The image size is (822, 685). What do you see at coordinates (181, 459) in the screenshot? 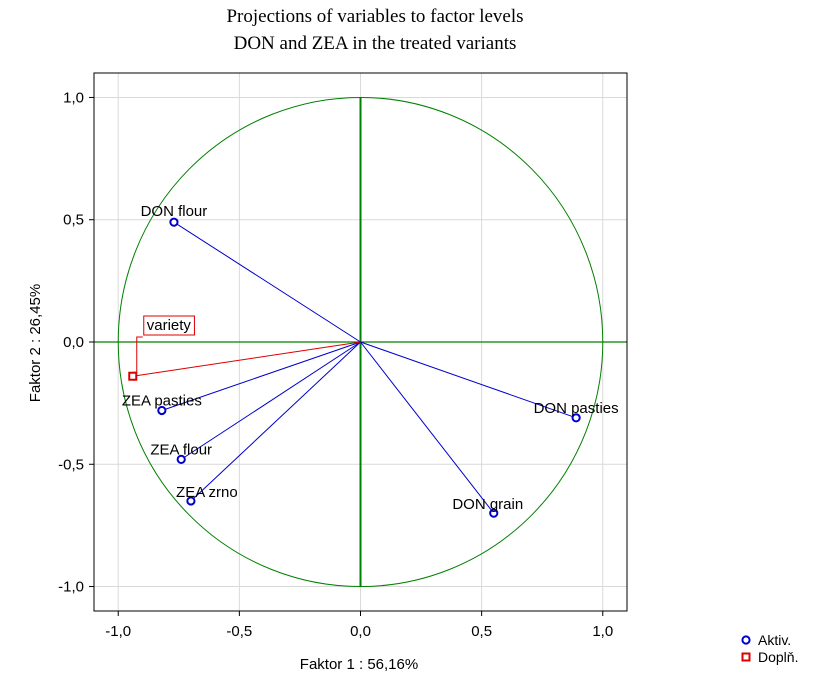
I see `point-zea-flour` at bounding box center [181, 459].